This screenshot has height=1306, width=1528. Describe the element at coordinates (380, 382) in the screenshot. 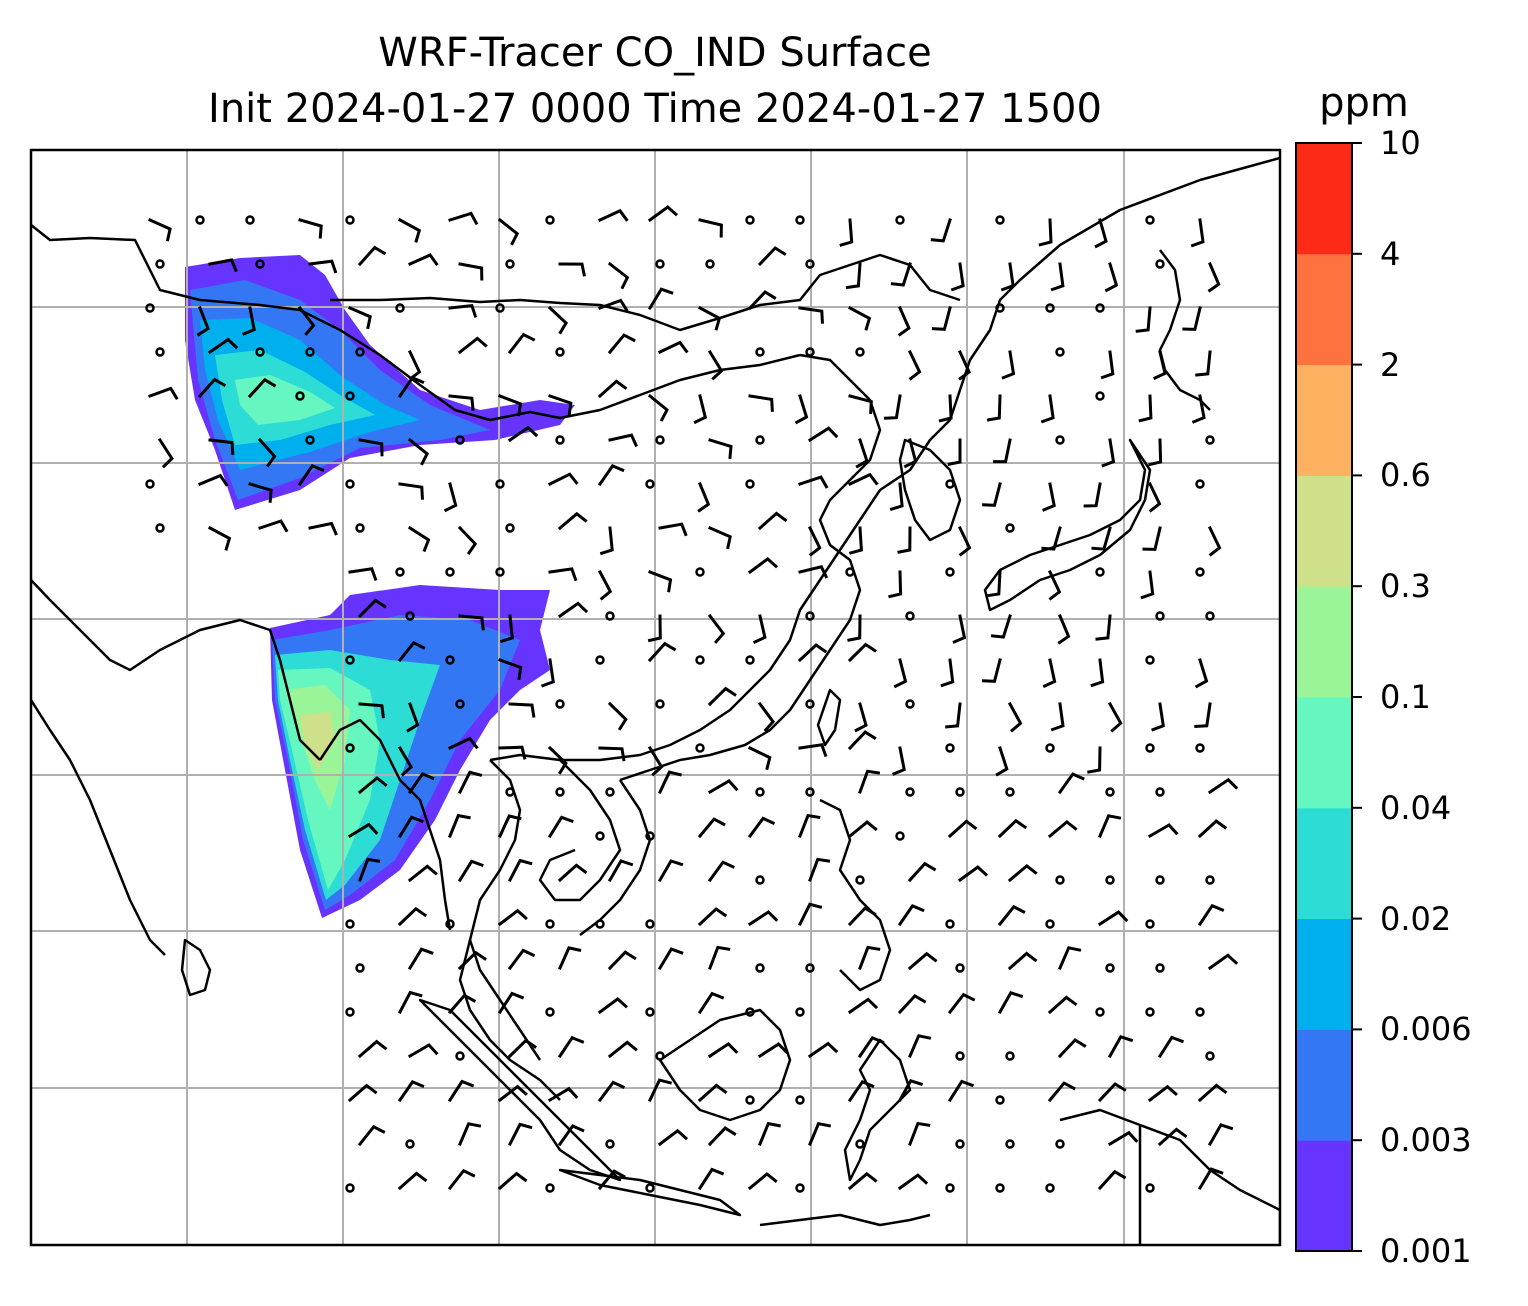

I see `tracer-plume-north` at that location.